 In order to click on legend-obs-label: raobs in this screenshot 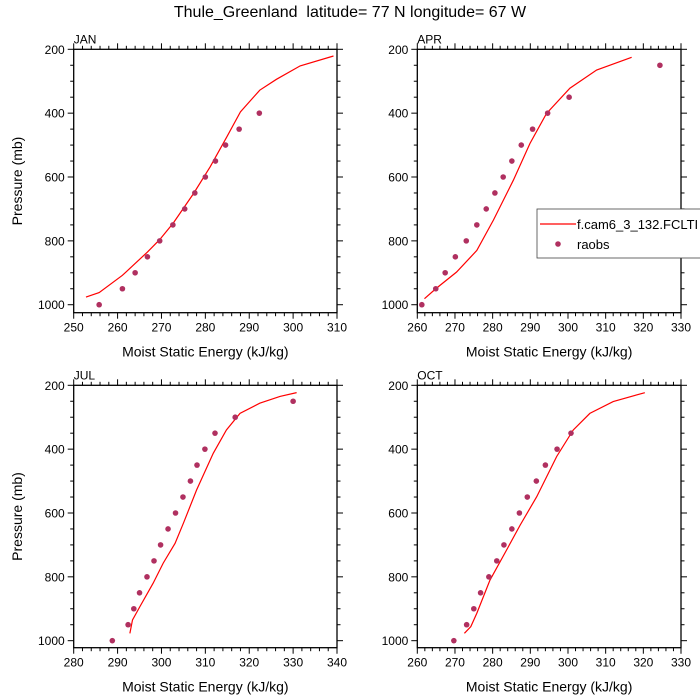, I will do `click(593, 244)`.